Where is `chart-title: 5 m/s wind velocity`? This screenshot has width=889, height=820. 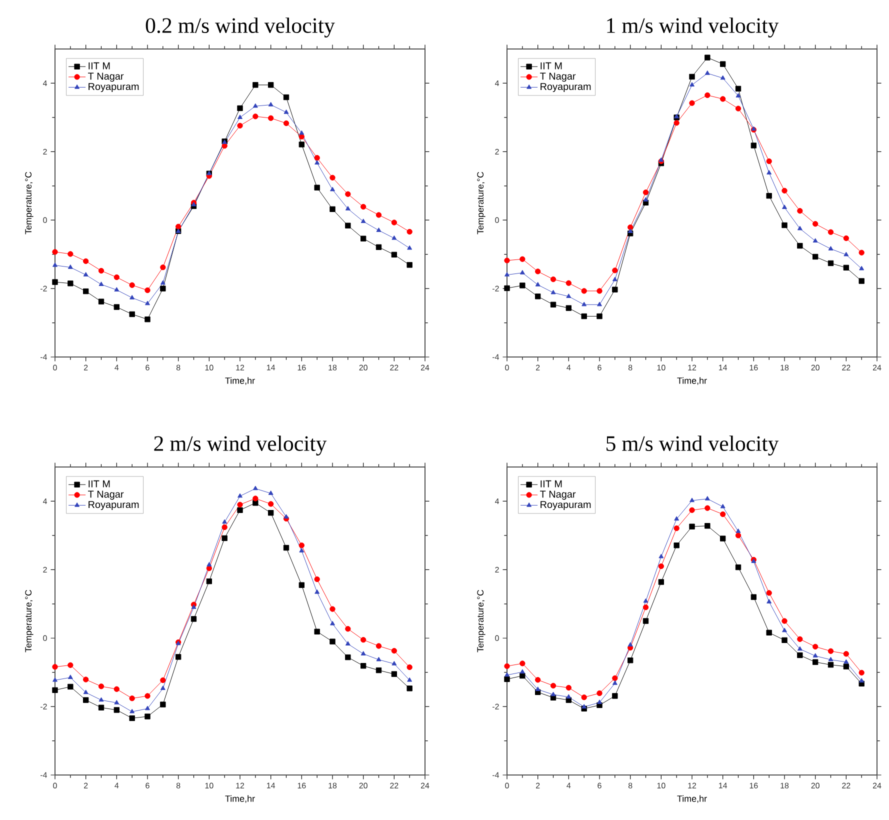
chart-title: 5 m/s wind velocity is located at coordinates (692, 446).